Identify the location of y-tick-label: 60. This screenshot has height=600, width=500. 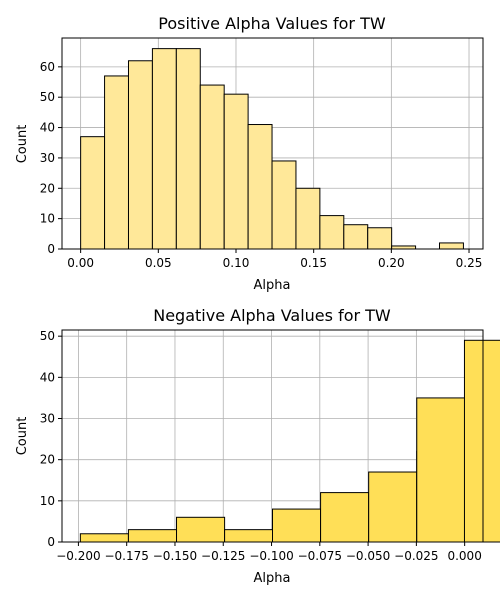
(47, 67).